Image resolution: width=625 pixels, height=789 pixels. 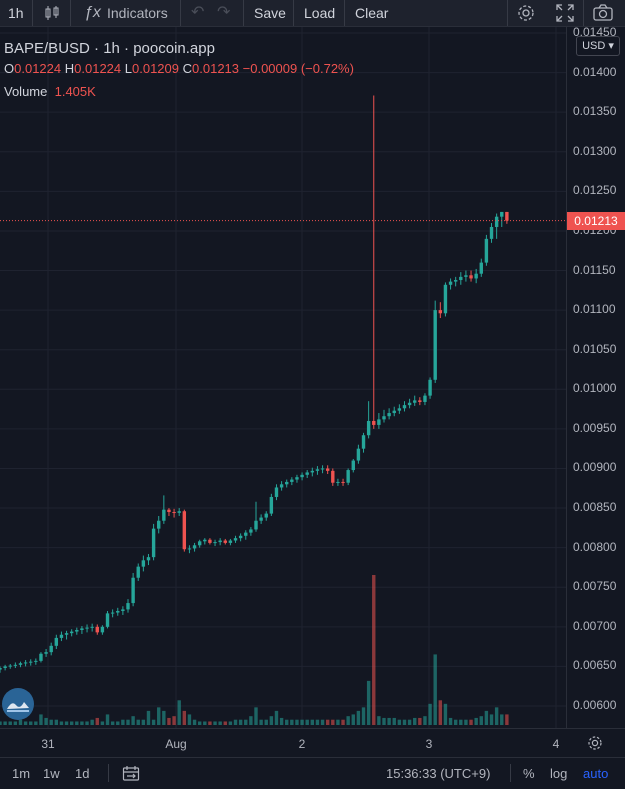 I want to click on gear-icon, so click(x=526, y=13).